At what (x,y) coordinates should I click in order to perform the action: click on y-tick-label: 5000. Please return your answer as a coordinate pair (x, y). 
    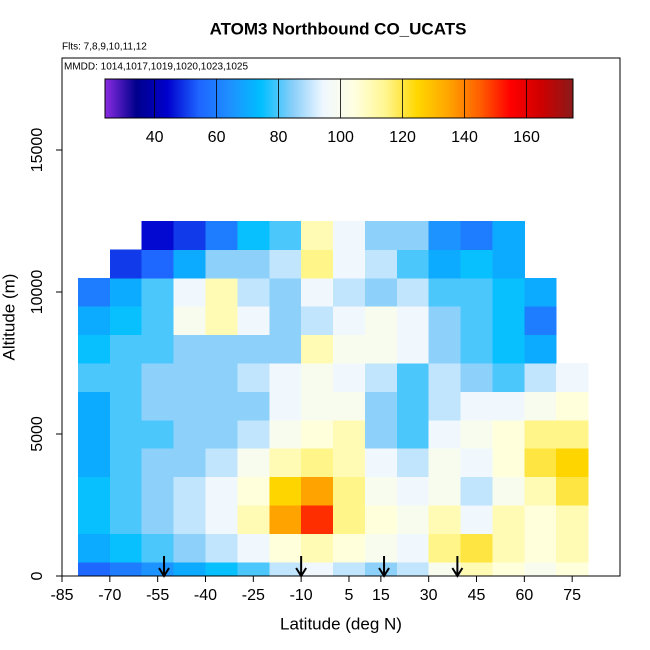
    Looking at the image, I should click on (37, 434).